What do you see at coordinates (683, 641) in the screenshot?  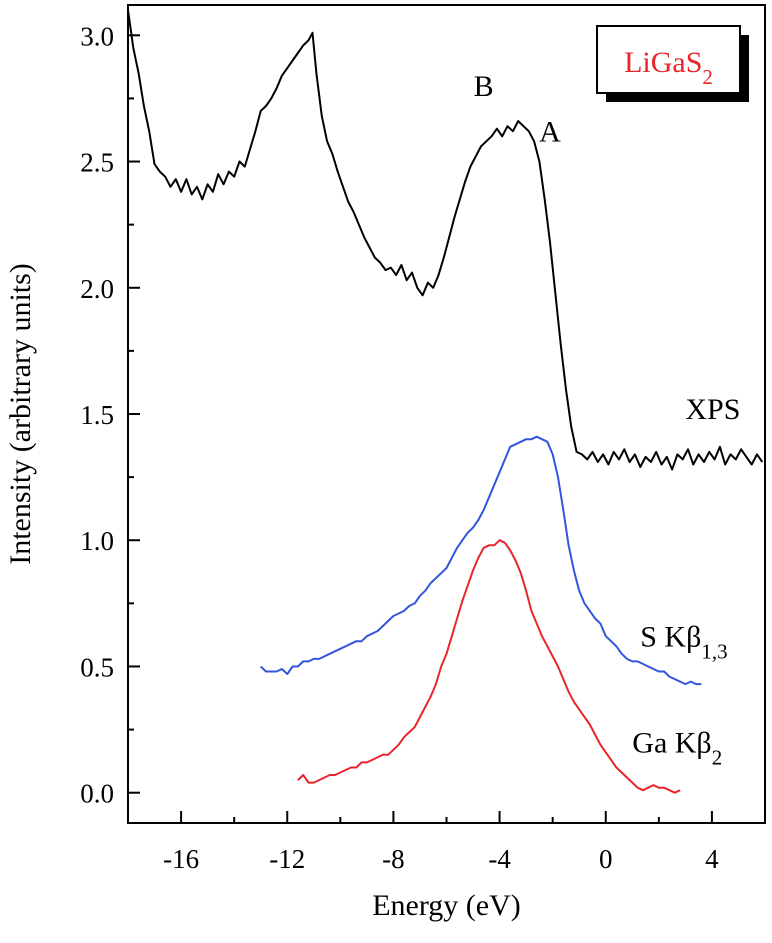 I see `series-label: S Kβ1,3` at bounding box center [683, 641].